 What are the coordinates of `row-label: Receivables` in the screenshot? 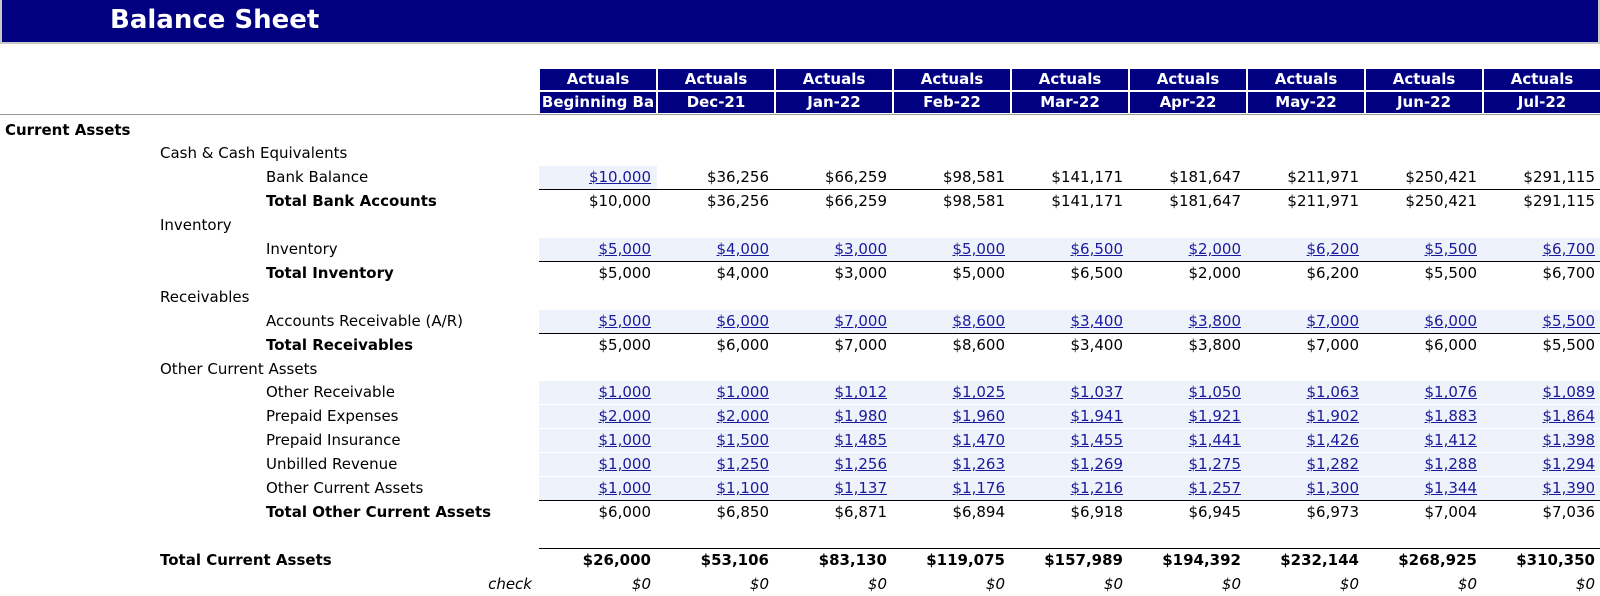 It's located at (205, 296).